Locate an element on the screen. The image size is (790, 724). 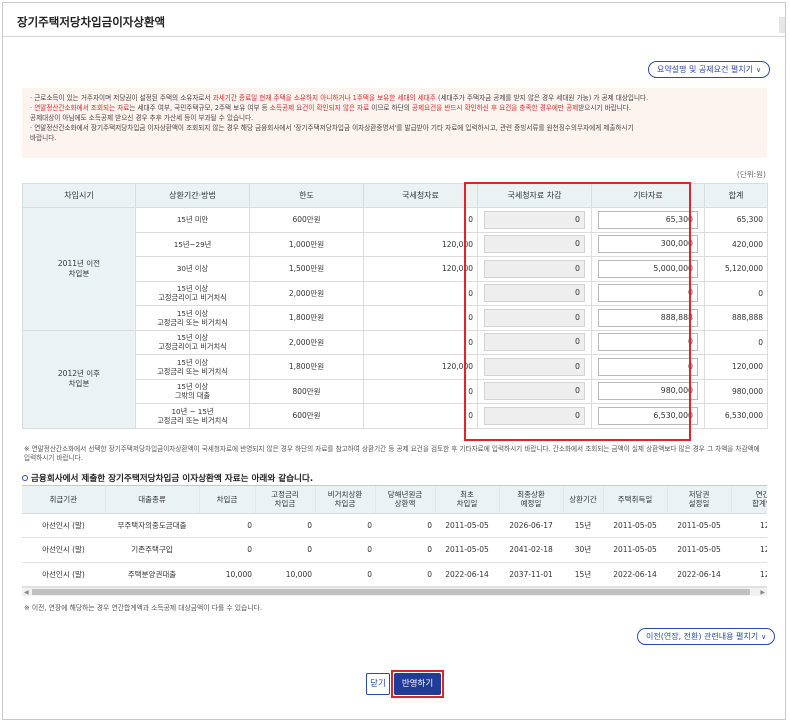
notice-text: 는 세대주 여부, 국민주택규모, 2주택 보유 여부 등 is located at coordinates (199, 108).